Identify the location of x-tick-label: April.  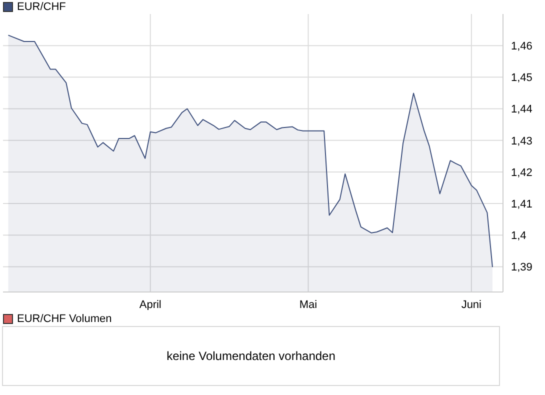
(150, 304).